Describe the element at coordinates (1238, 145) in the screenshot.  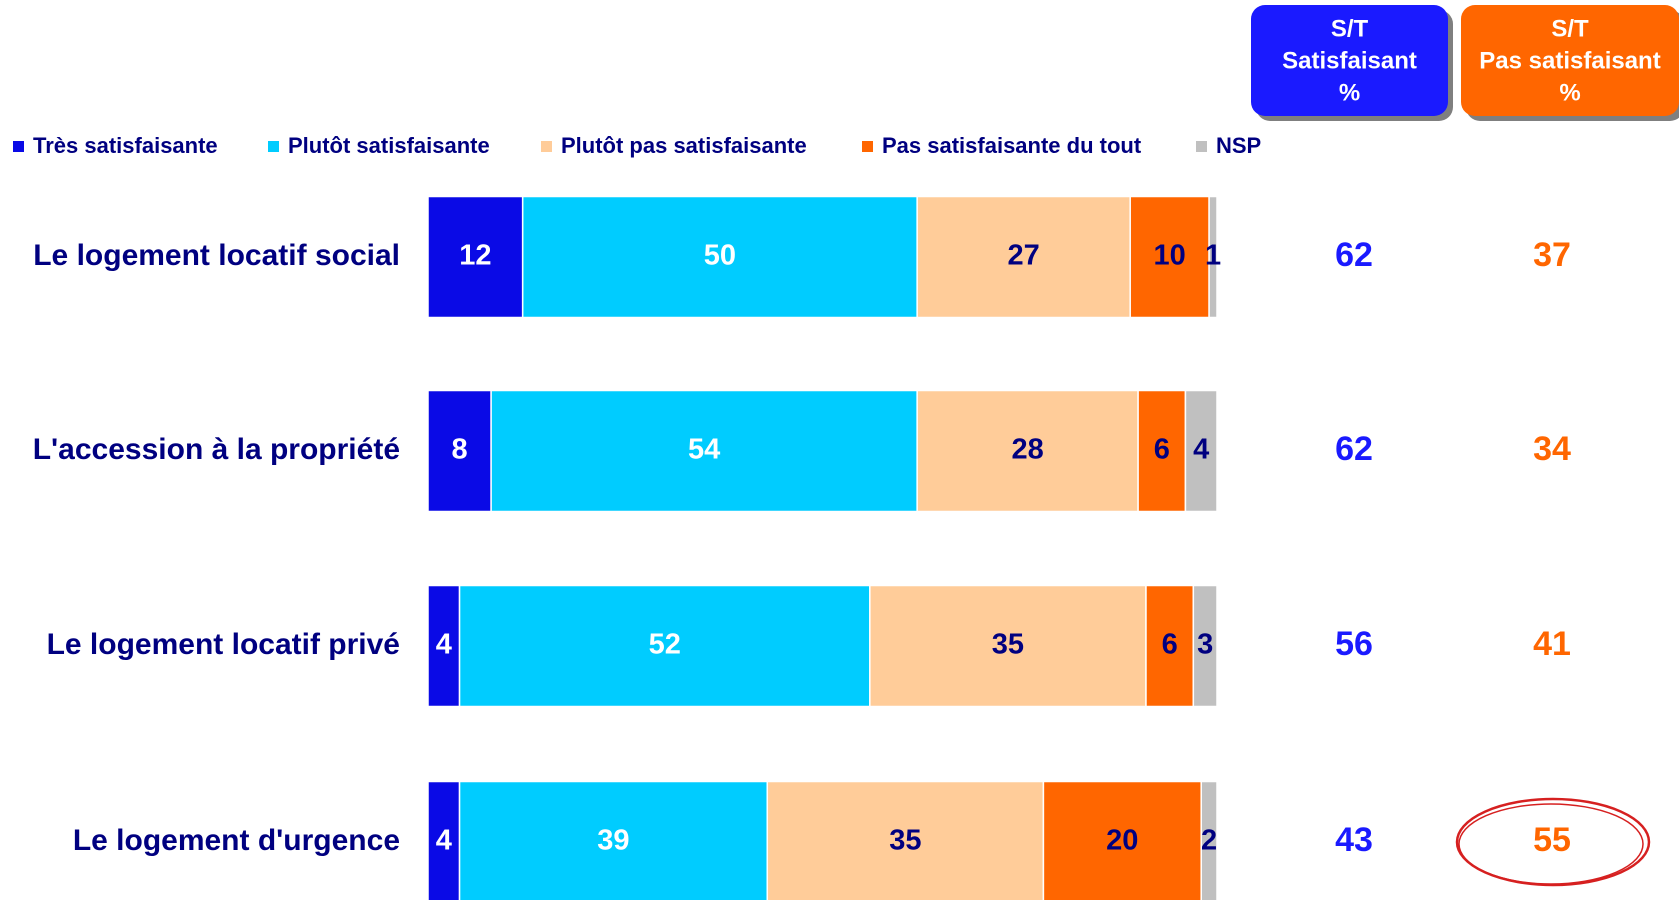
I see `legend-label: NSP` at that location.